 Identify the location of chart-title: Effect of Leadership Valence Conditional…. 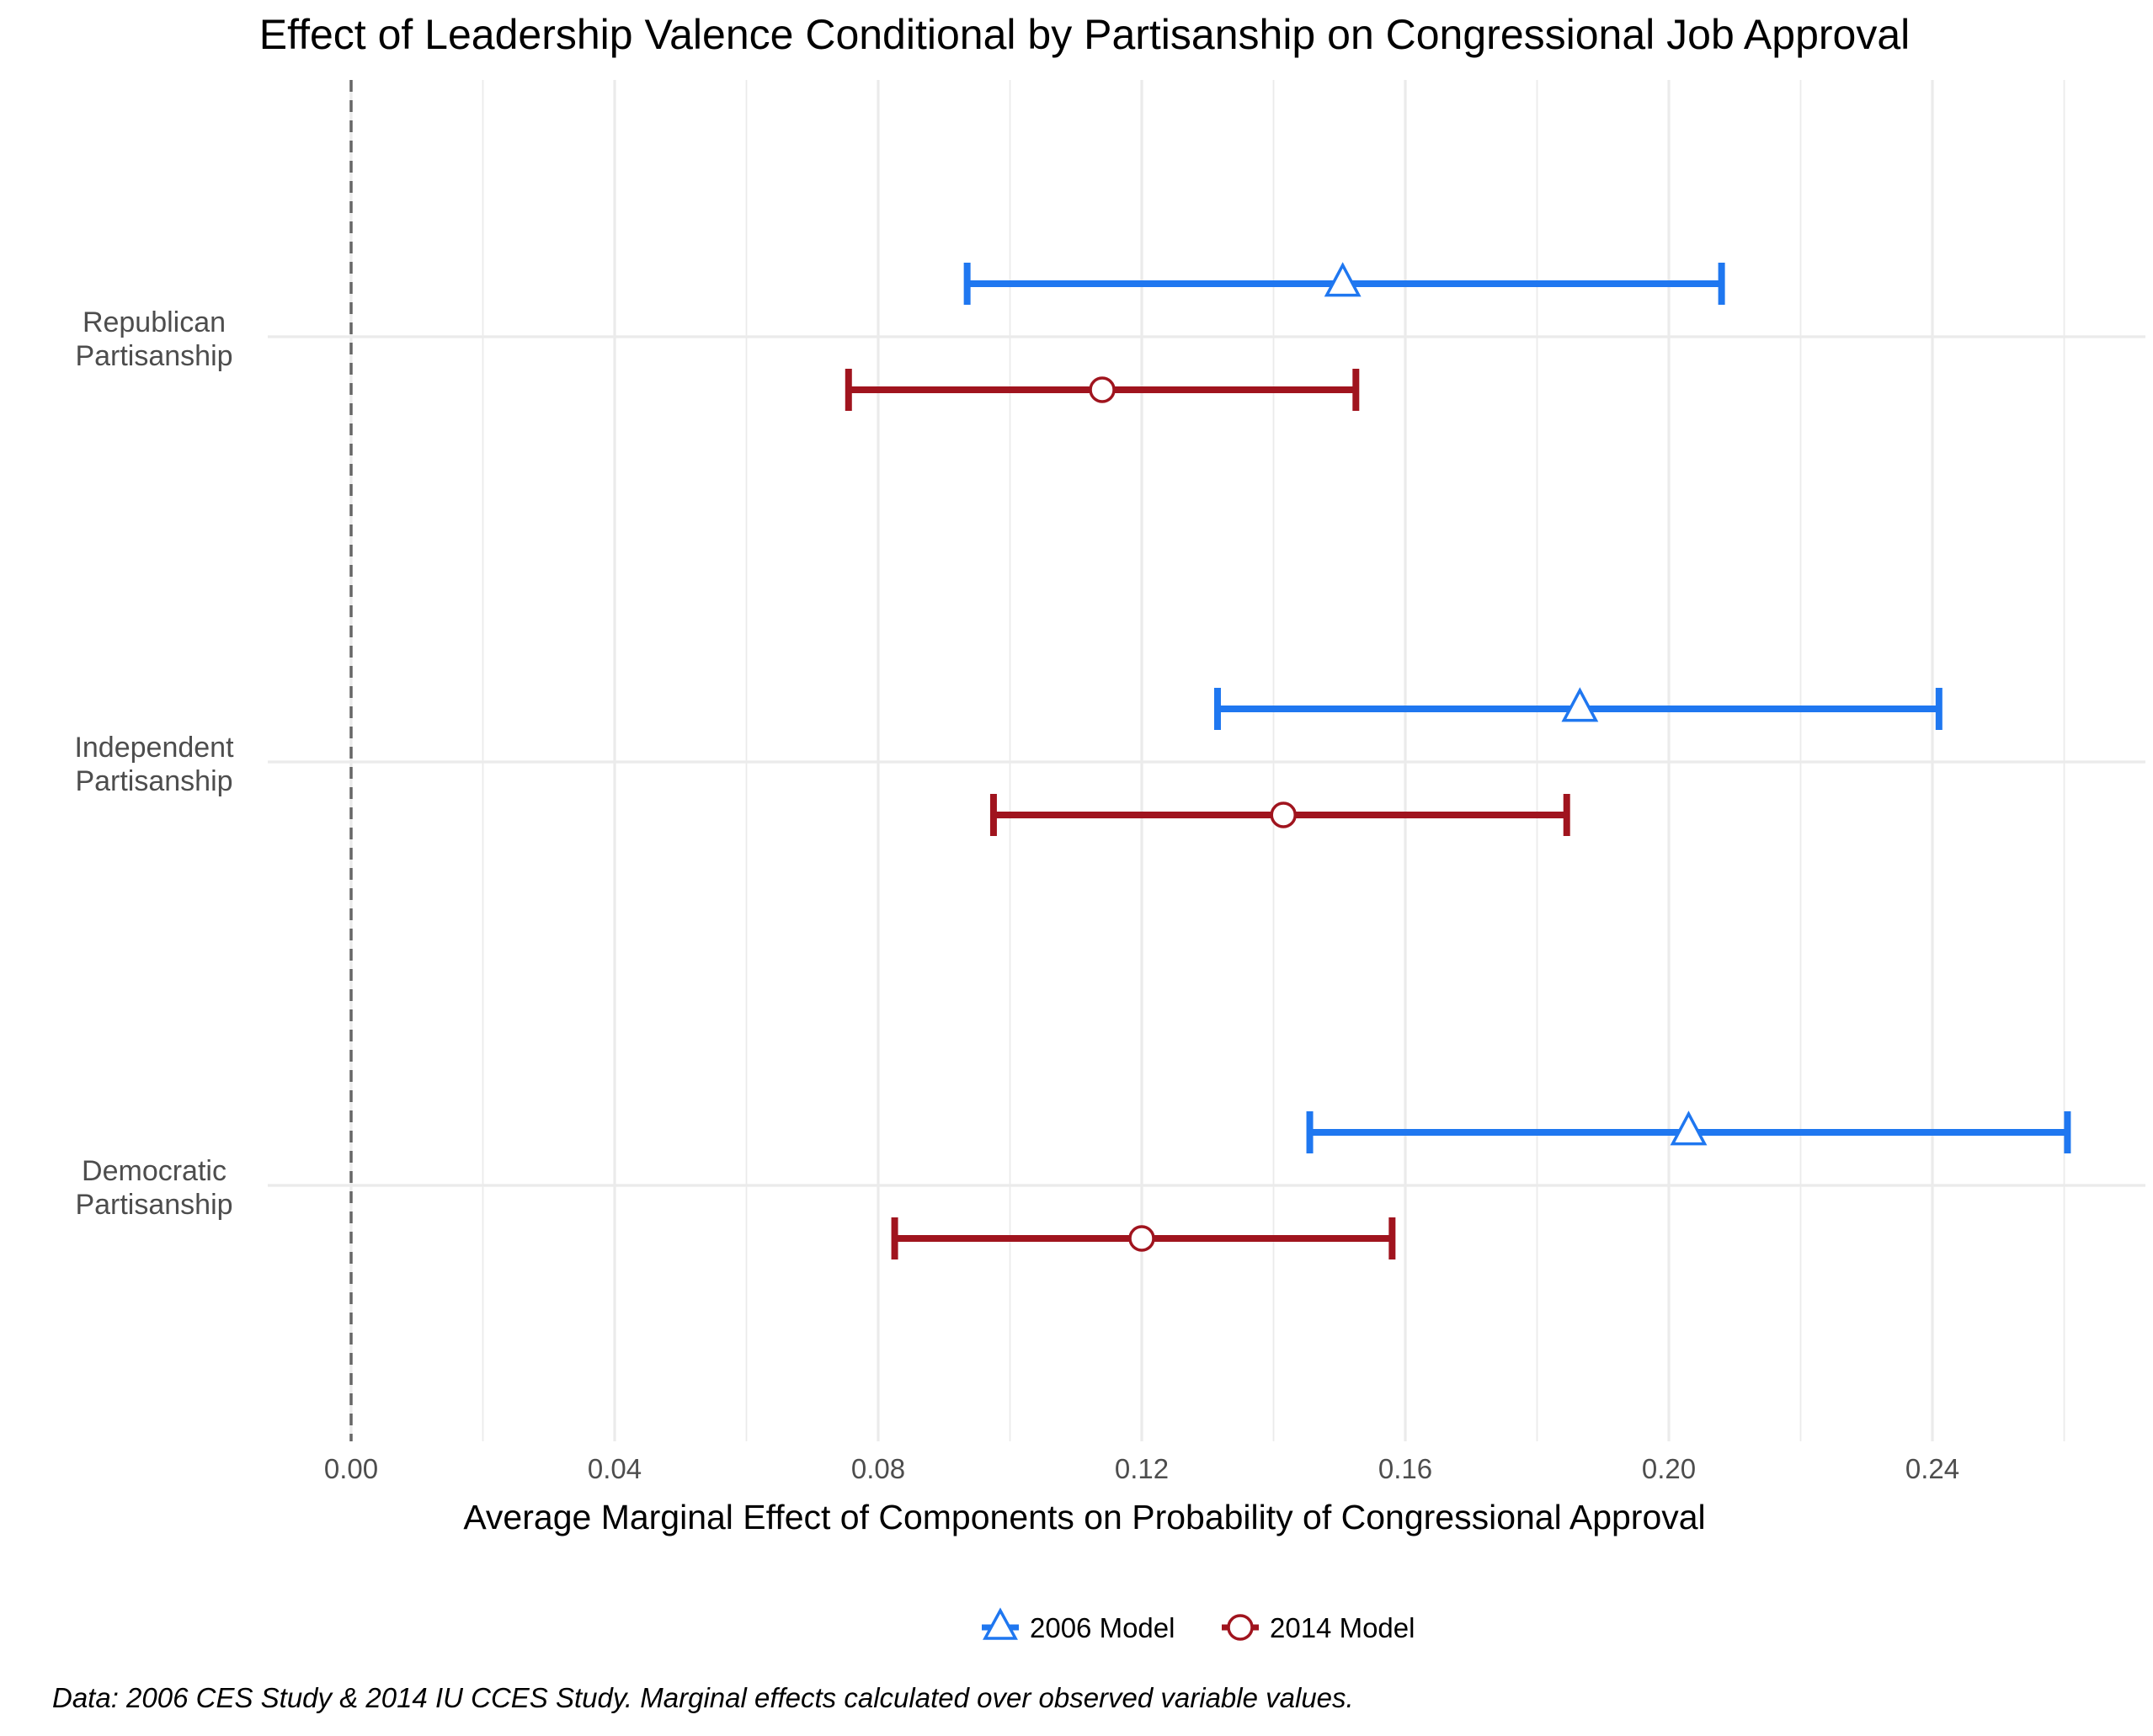
(1085, 34).